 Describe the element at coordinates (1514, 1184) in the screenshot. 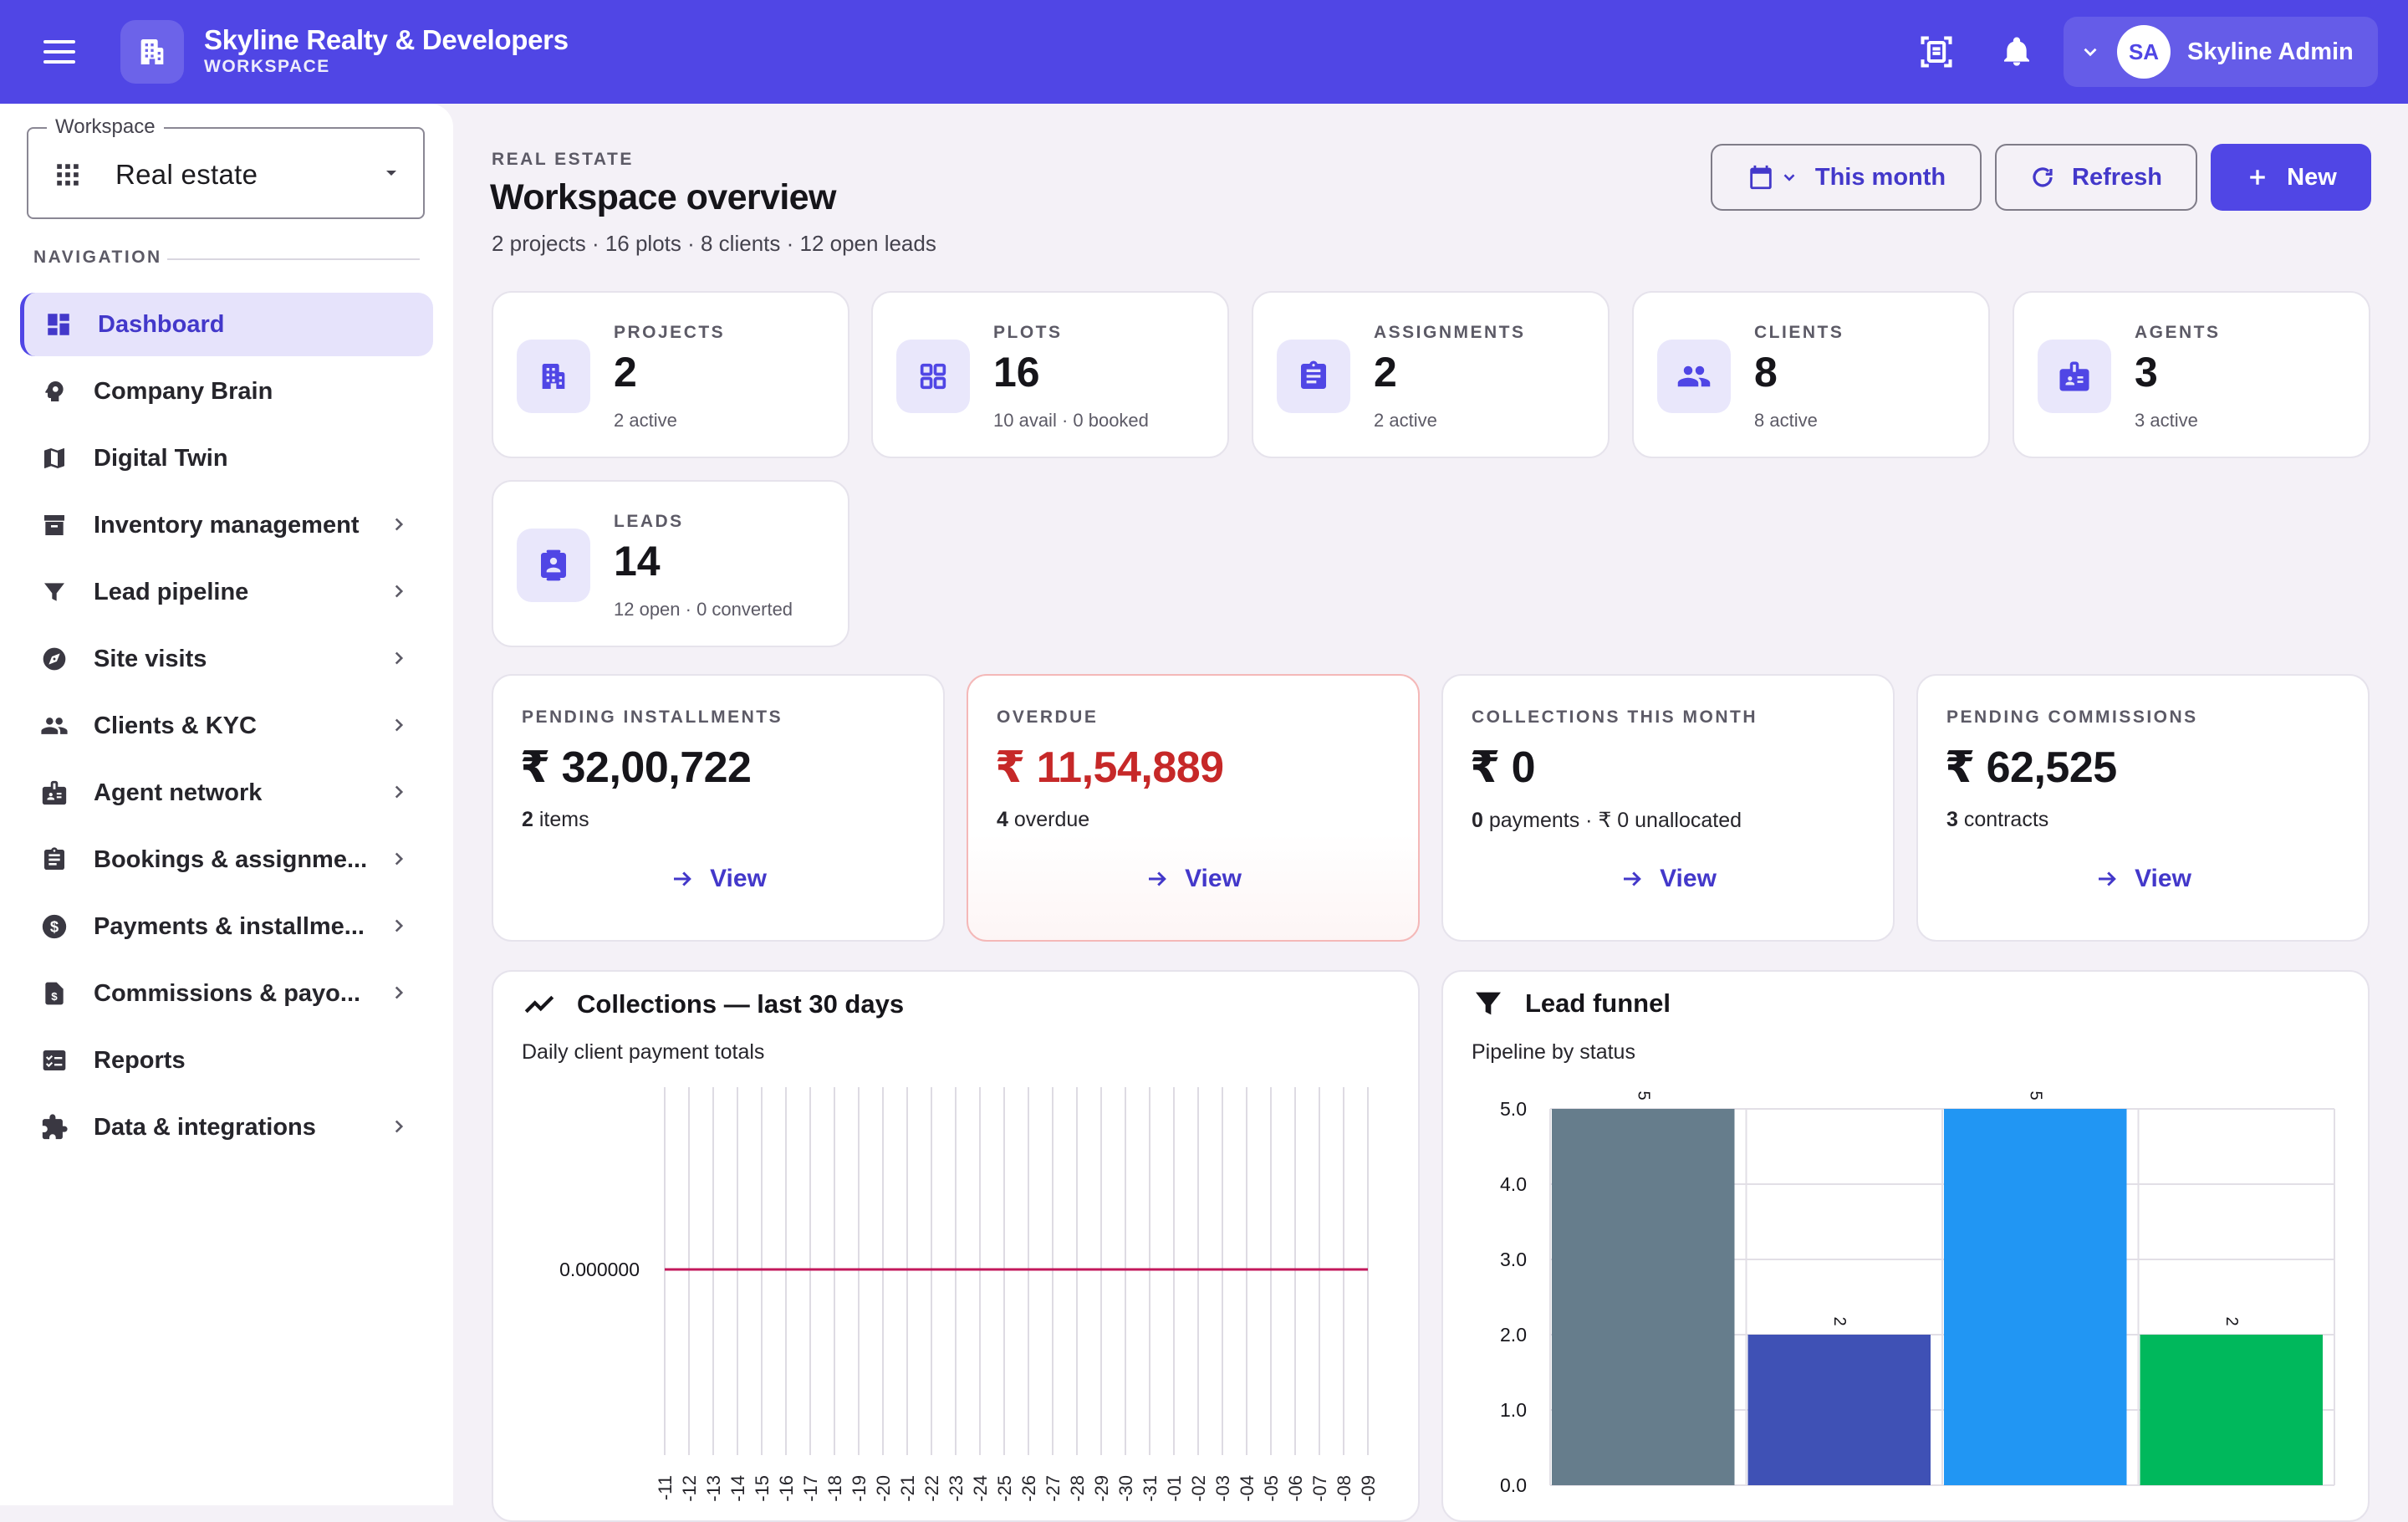

I see `y-tick-label: 4.0` at that location.